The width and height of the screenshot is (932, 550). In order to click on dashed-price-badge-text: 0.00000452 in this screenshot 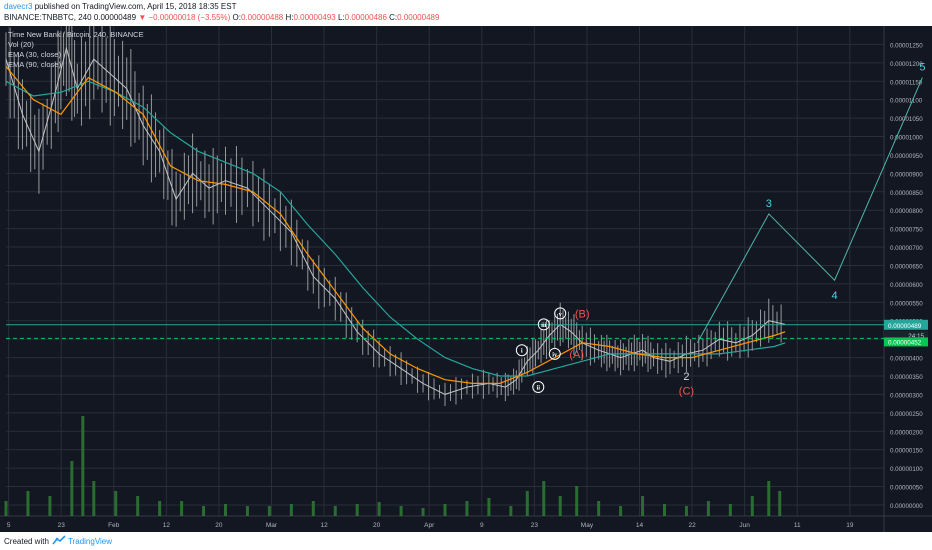, I will do `click(905, 342)`.